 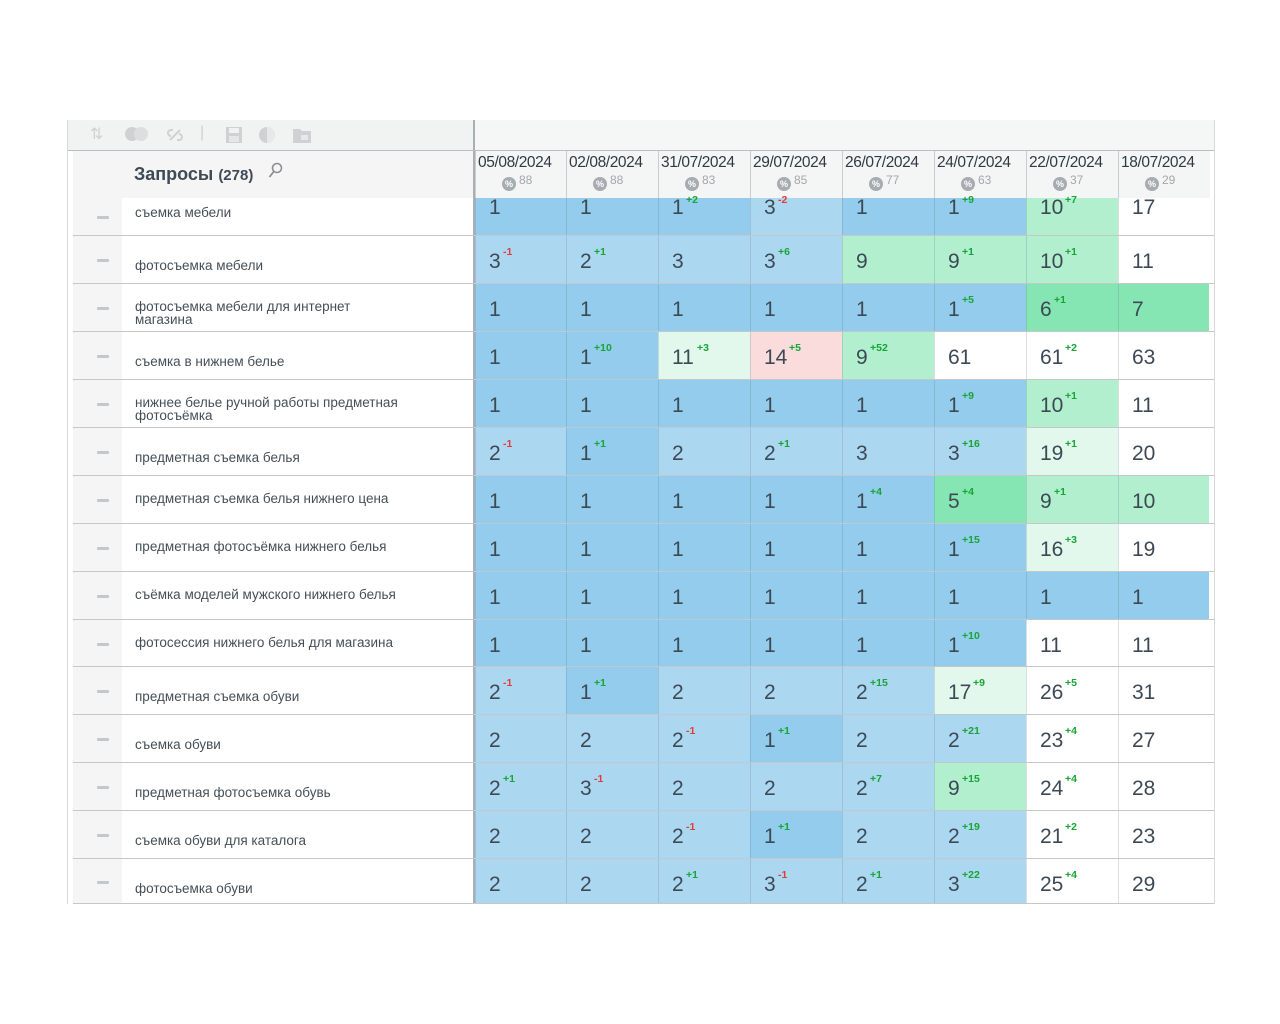 What do you see at coordinates (175, 137) in the screenshot?
I see `link-icon` at bounding box center [175, 137].